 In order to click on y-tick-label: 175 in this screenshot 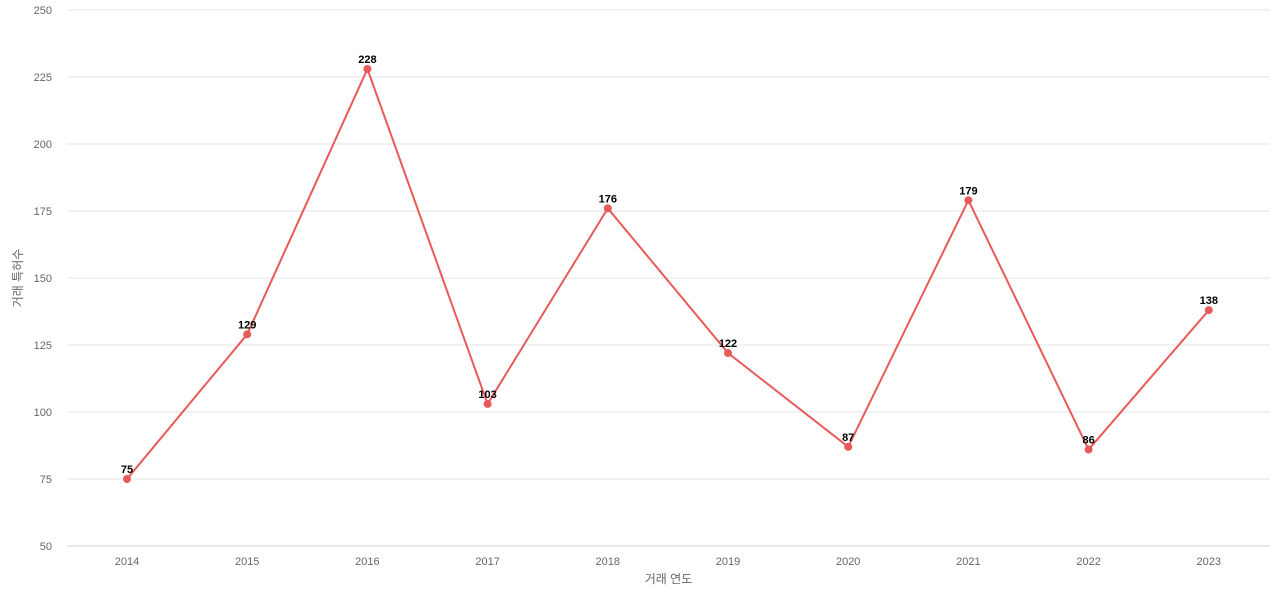, I will do `click(43, 212)`.